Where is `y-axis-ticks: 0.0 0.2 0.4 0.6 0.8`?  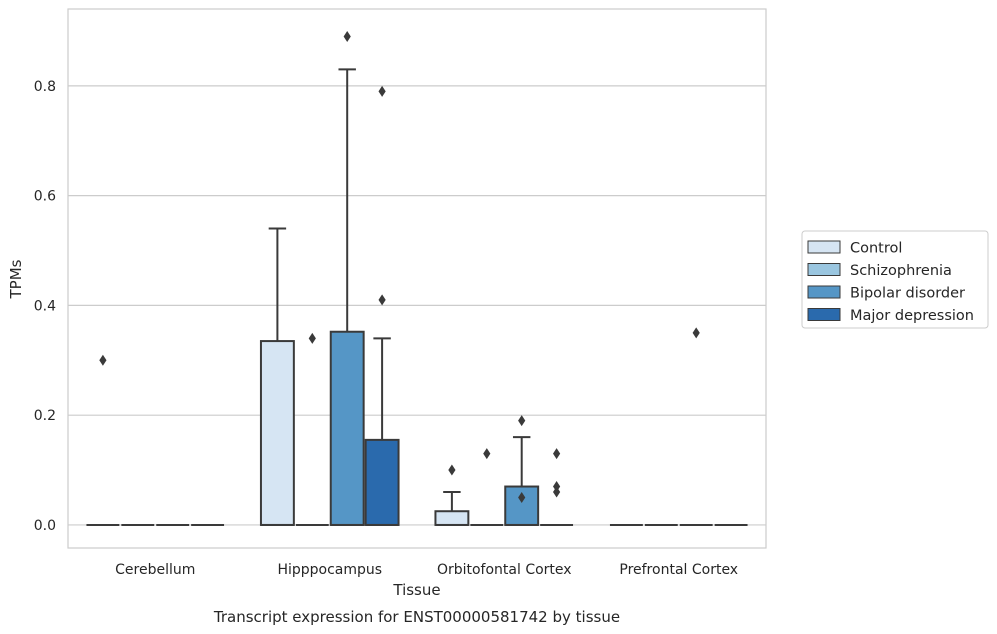
y-axis-ticks: 0.0 0.2 0.4 0.6 0.8 is located at coordinates (45, 306).